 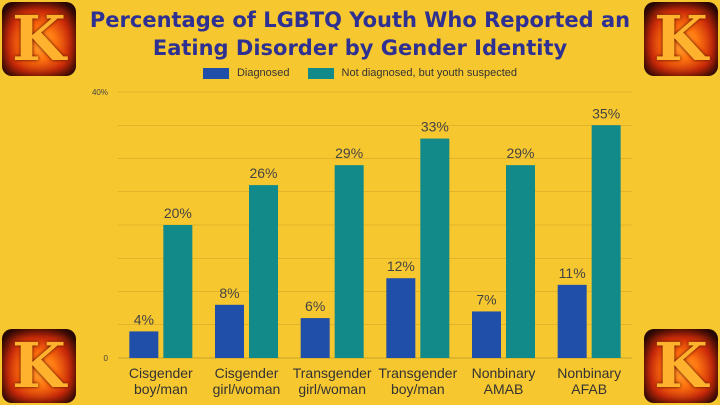 I want to click on legend-swatch-suspected, so click(x=320, y=73).